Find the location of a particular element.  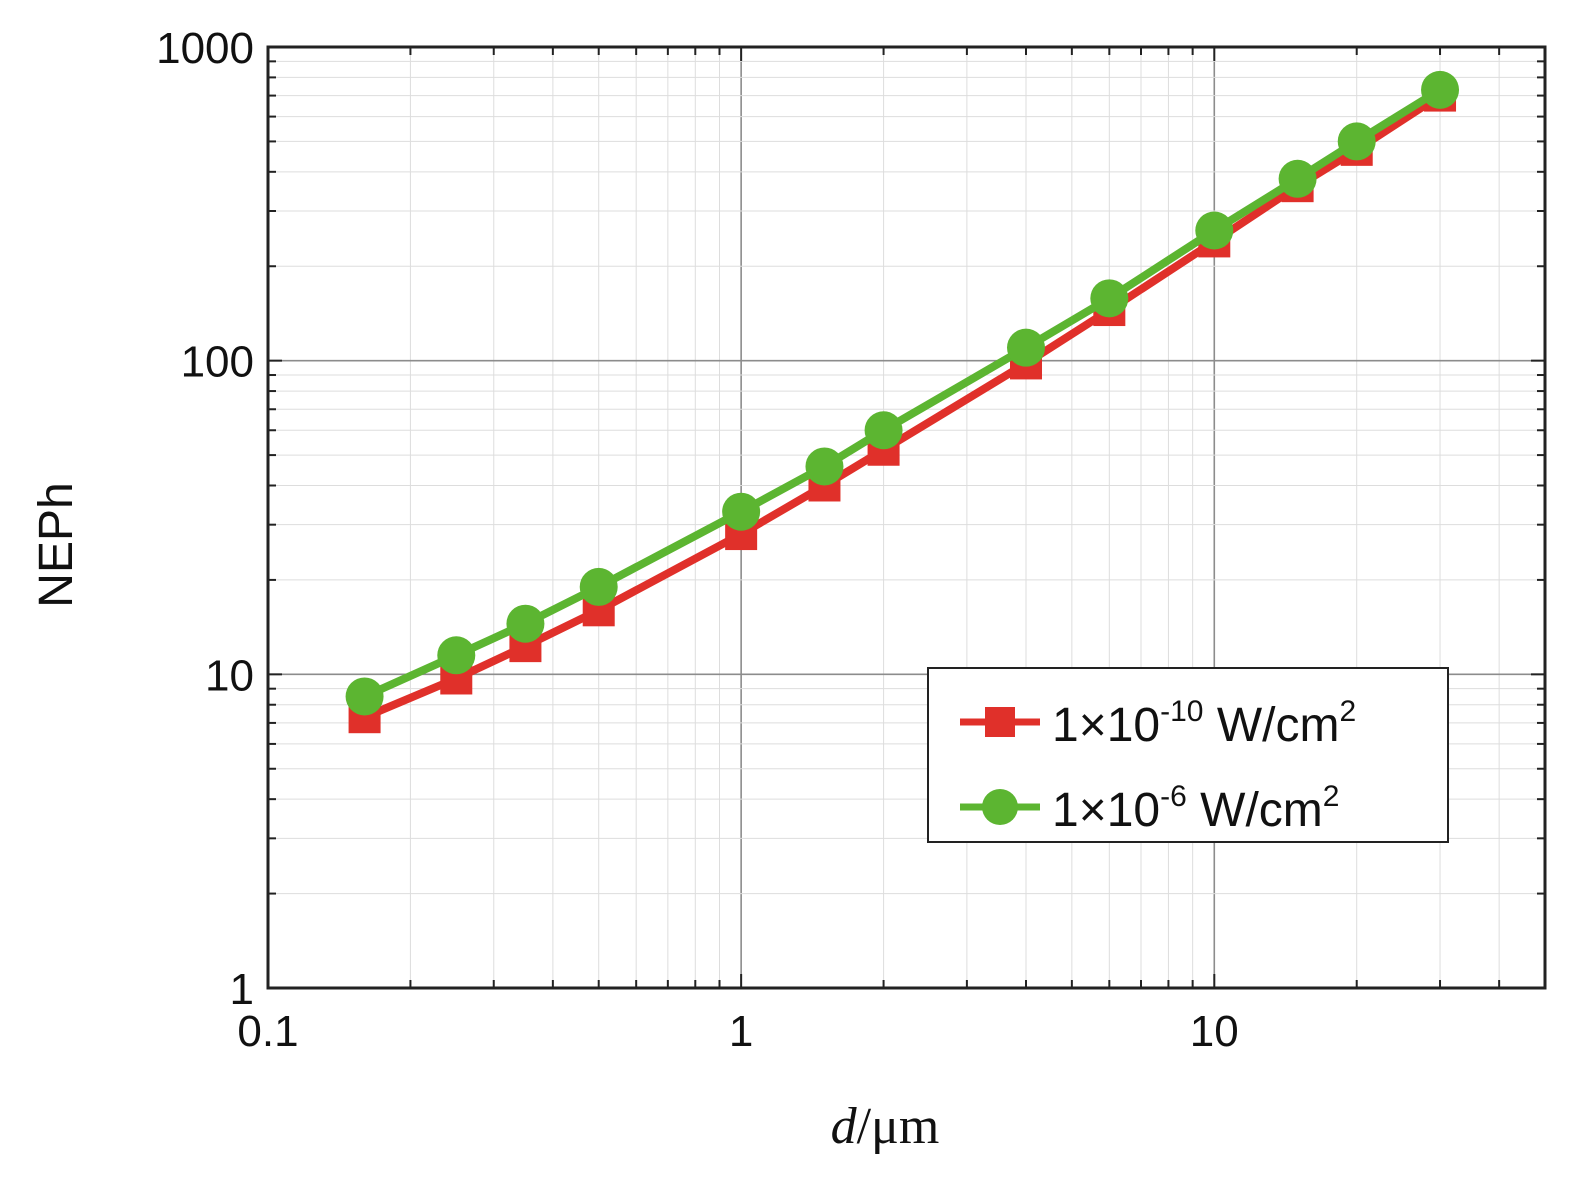

x-axis-tick-labels: 0.1 1 10 is located at coordinates (737, 1031).